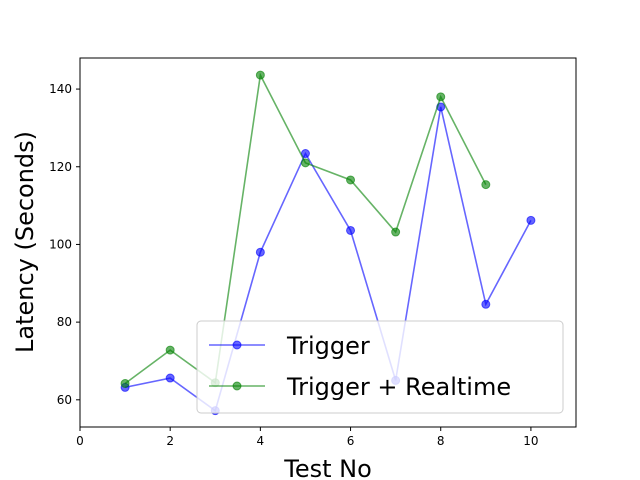  Describe the element at coordinates (327, 467) in the screenshot. I see `x-axis-label: Test No` at that location.